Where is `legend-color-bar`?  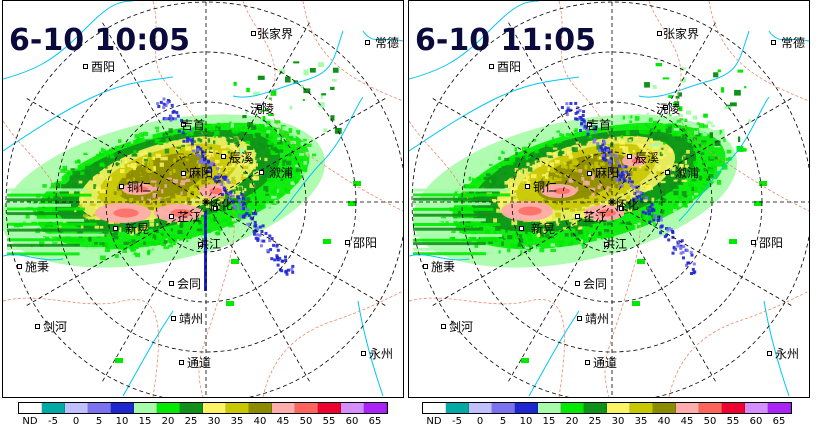 legend-color-bar is located at coordinates (203, 408).